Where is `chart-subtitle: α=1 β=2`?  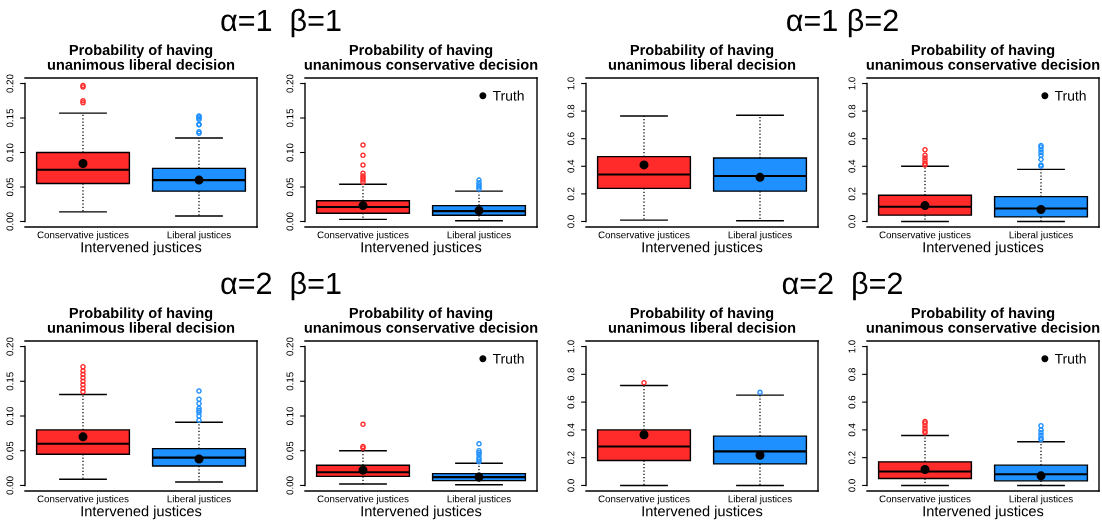
chart-subtitle: α=1 β=2 is located at coordinates (842, 23).